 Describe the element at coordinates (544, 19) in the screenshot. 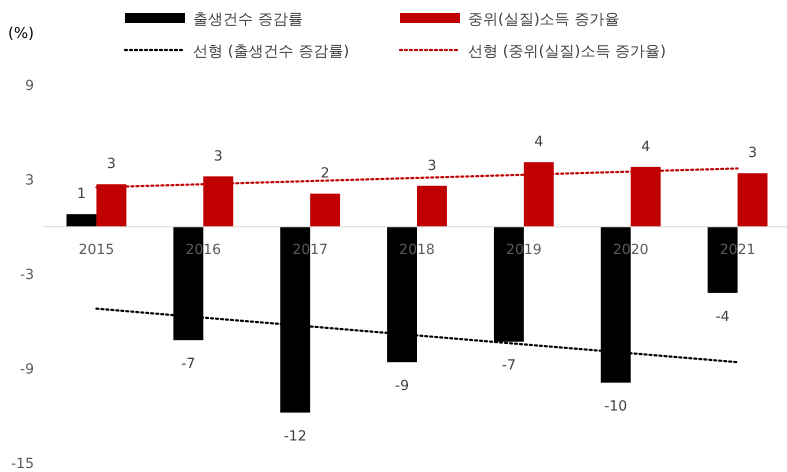

I see `legend-label: 중위(실질)소득 증가율` at that location.